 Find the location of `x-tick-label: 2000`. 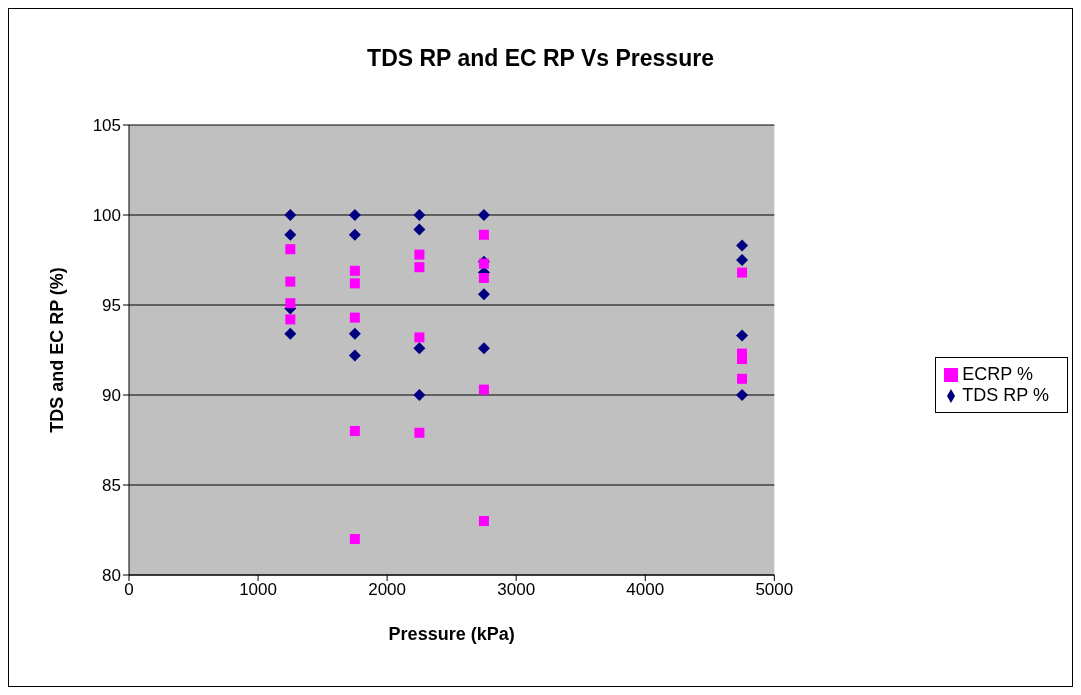

x-tick-label: 2000 is located at coordinates (387, 590).